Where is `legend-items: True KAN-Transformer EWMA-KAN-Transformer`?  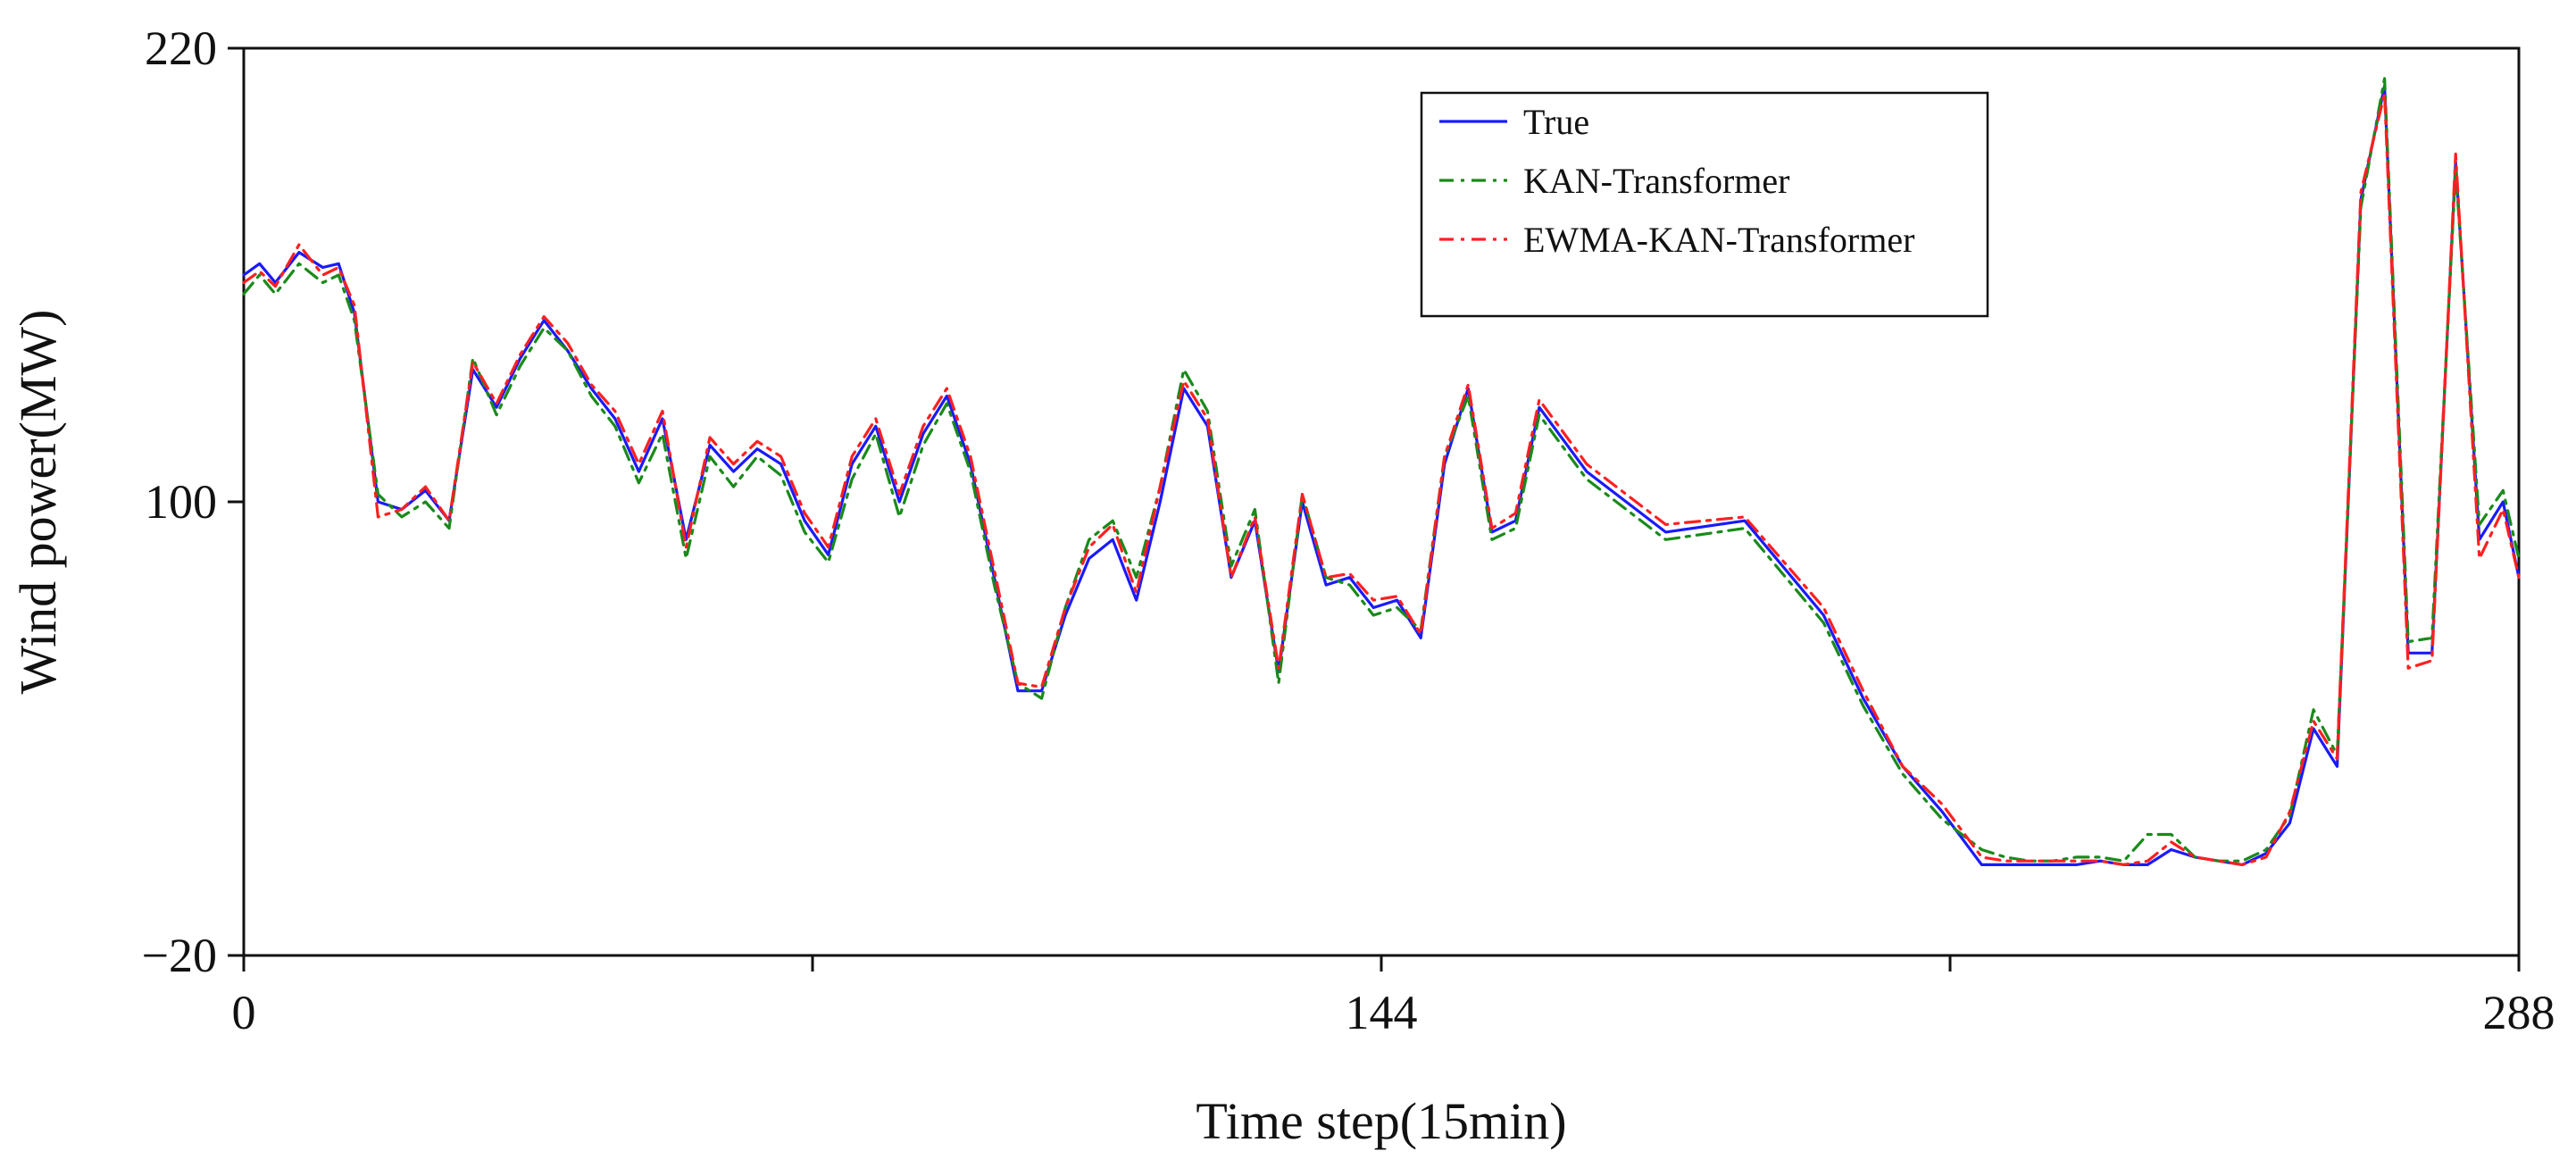
legend-items: True KAN-Transformer EWMA-KAN-Transformer is located at coordinates (1676, 181).